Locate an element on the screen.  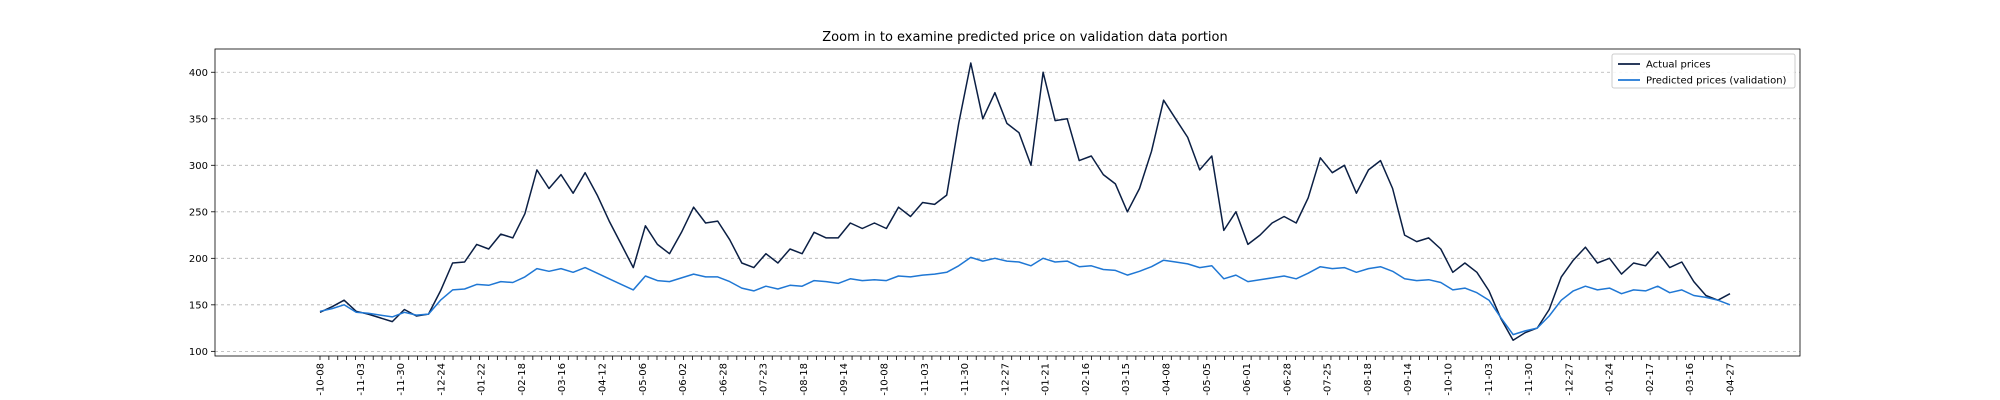
y-tick-label: 100 is located at coordinates (198, 352).